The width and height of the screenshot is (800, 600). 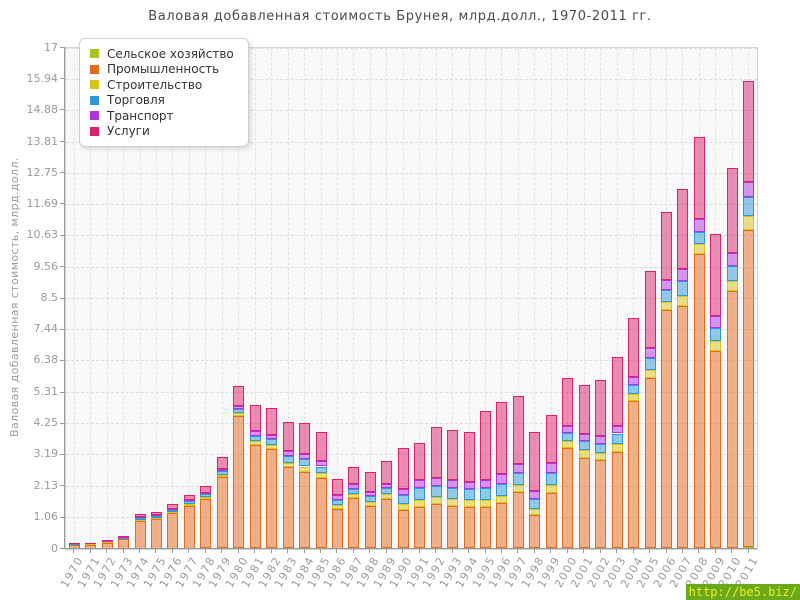 I want to click on legend-item-0: Сельское хозяйство, so click(x=162, y=54).